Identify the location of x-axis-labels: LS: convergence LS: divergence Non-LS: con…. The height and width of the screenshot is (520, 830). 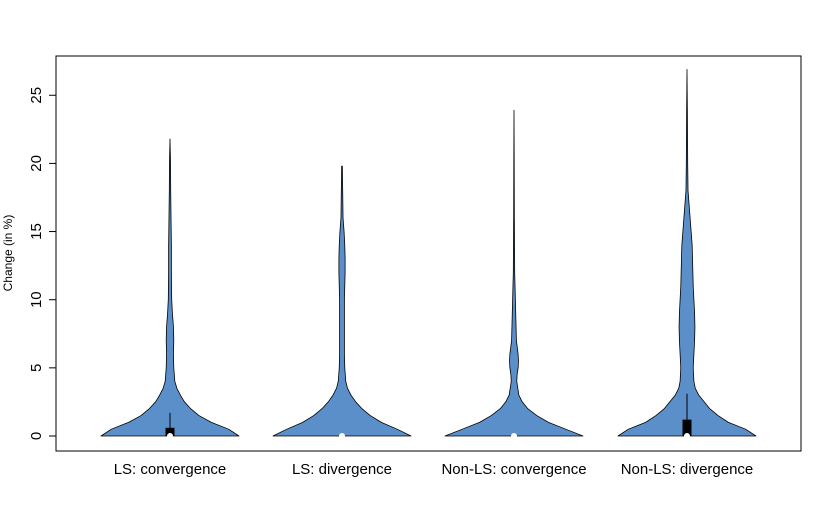
(434, 469).